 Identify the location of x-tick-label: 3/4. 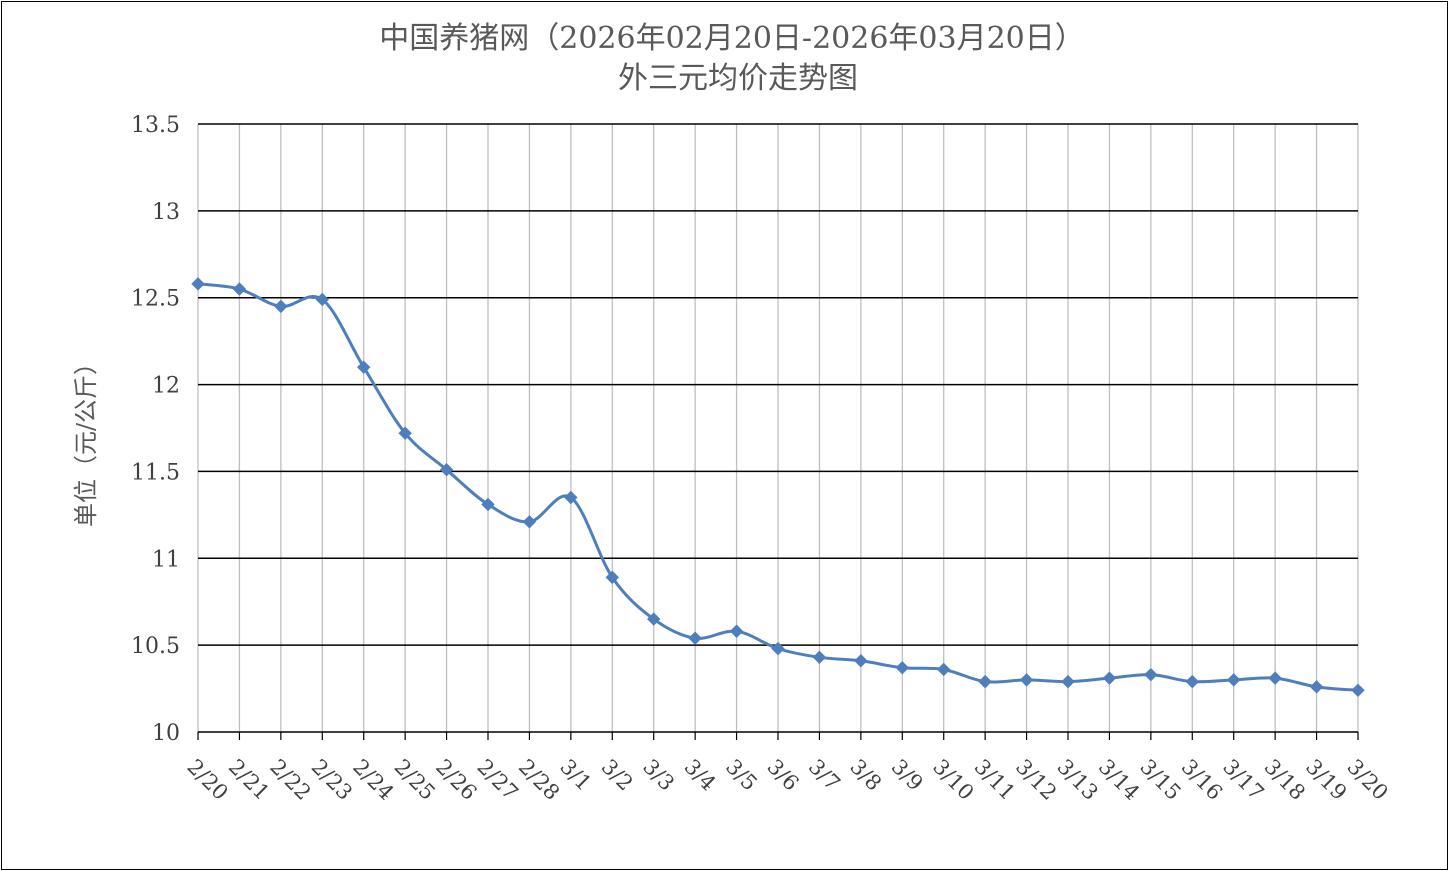
(700, 775).